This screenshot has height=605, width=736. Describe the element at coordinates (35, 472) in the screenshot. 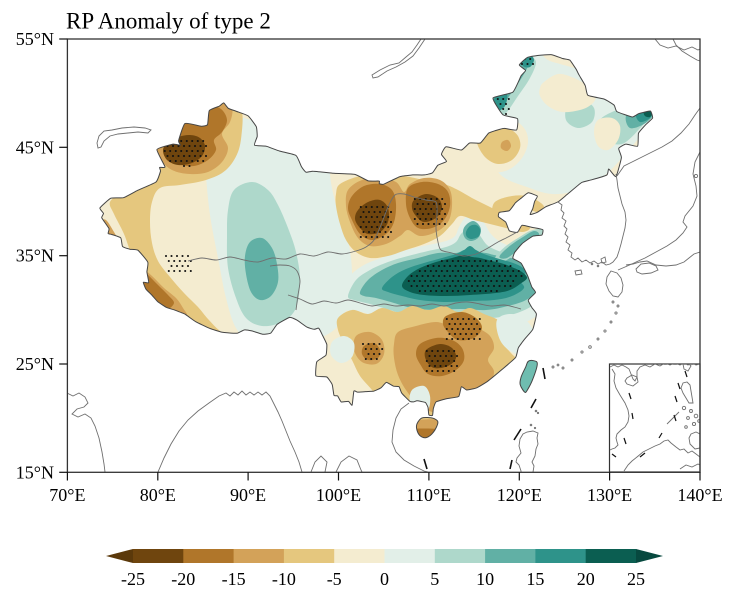

I see `svg-text: 15°N` at that location.